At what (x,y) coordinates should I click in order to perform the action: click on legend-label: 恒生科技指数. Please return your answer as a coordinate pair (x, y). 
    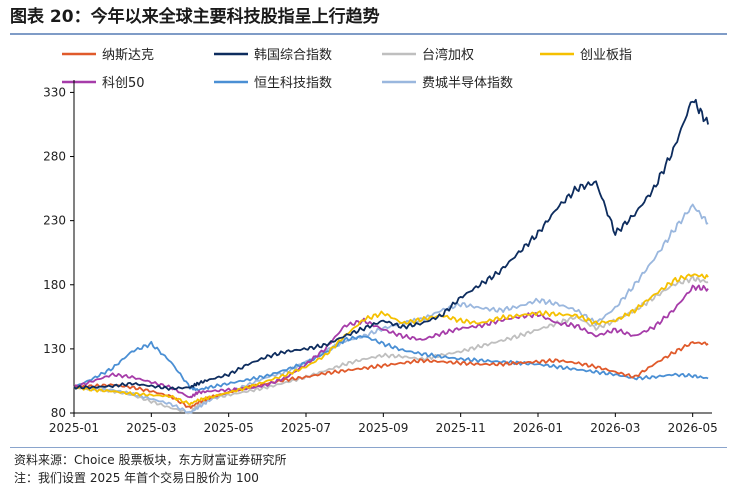
    Looking at the image, I should click on (293, 83).